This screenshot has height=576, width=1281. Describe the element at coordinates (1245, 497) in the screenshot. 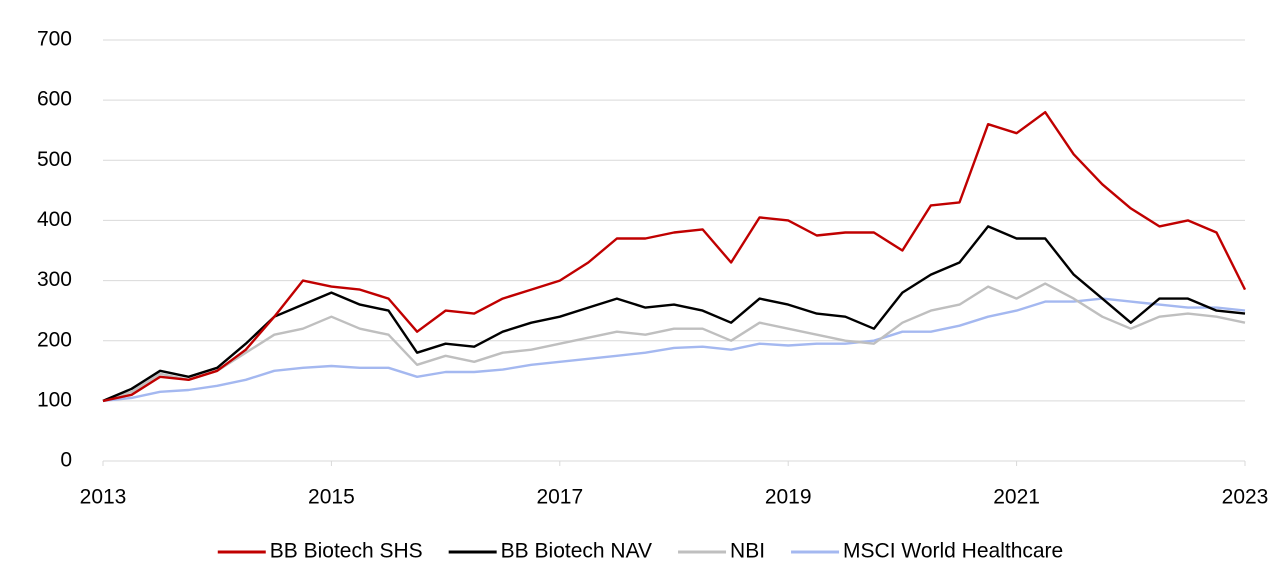

I see `x-tick-label: 2023` at that location.